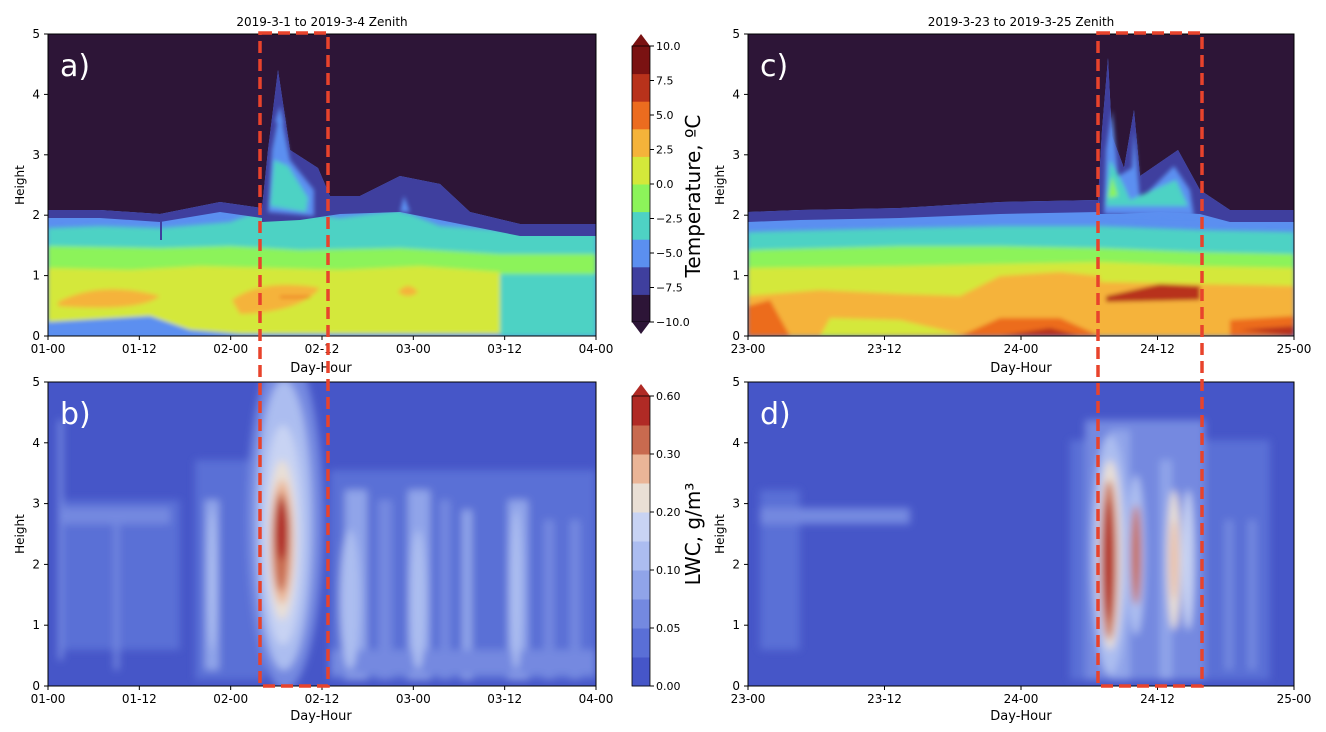 The width and height of the screenshot is (1326, 732). What do you see at coordinates (668, 628) in the screenshot?
I see `colorbar-tick-label: 0.05` at bounding box center [668, 628].